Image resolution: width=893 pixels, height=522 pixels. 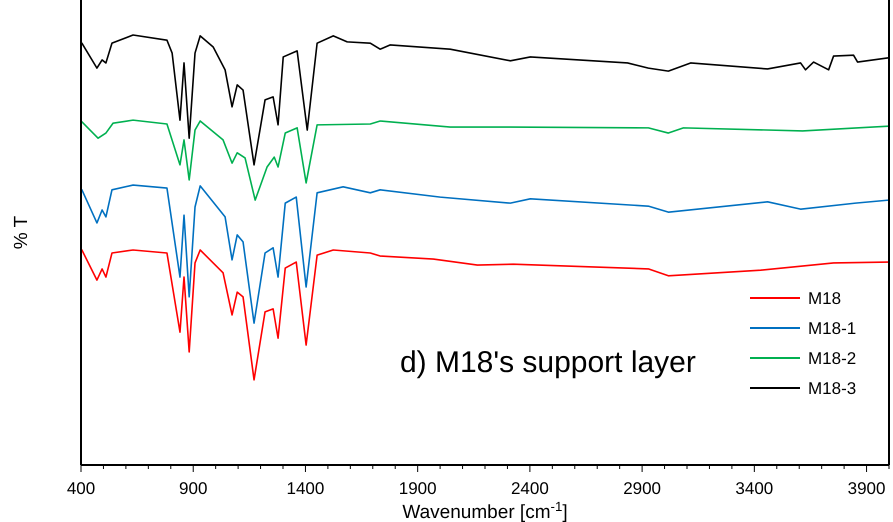 I want to click on y-axis-title: % T, so click(x=21, y=232).